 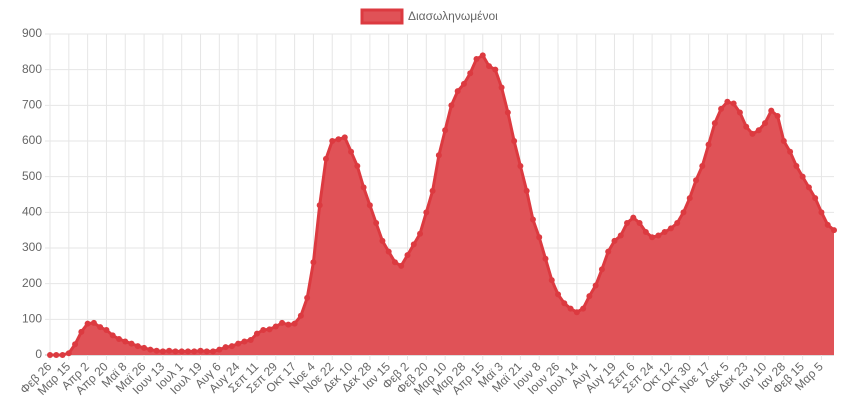 I want to click on legend: Διασωληνωμένοι, so click(x=429, y=16).